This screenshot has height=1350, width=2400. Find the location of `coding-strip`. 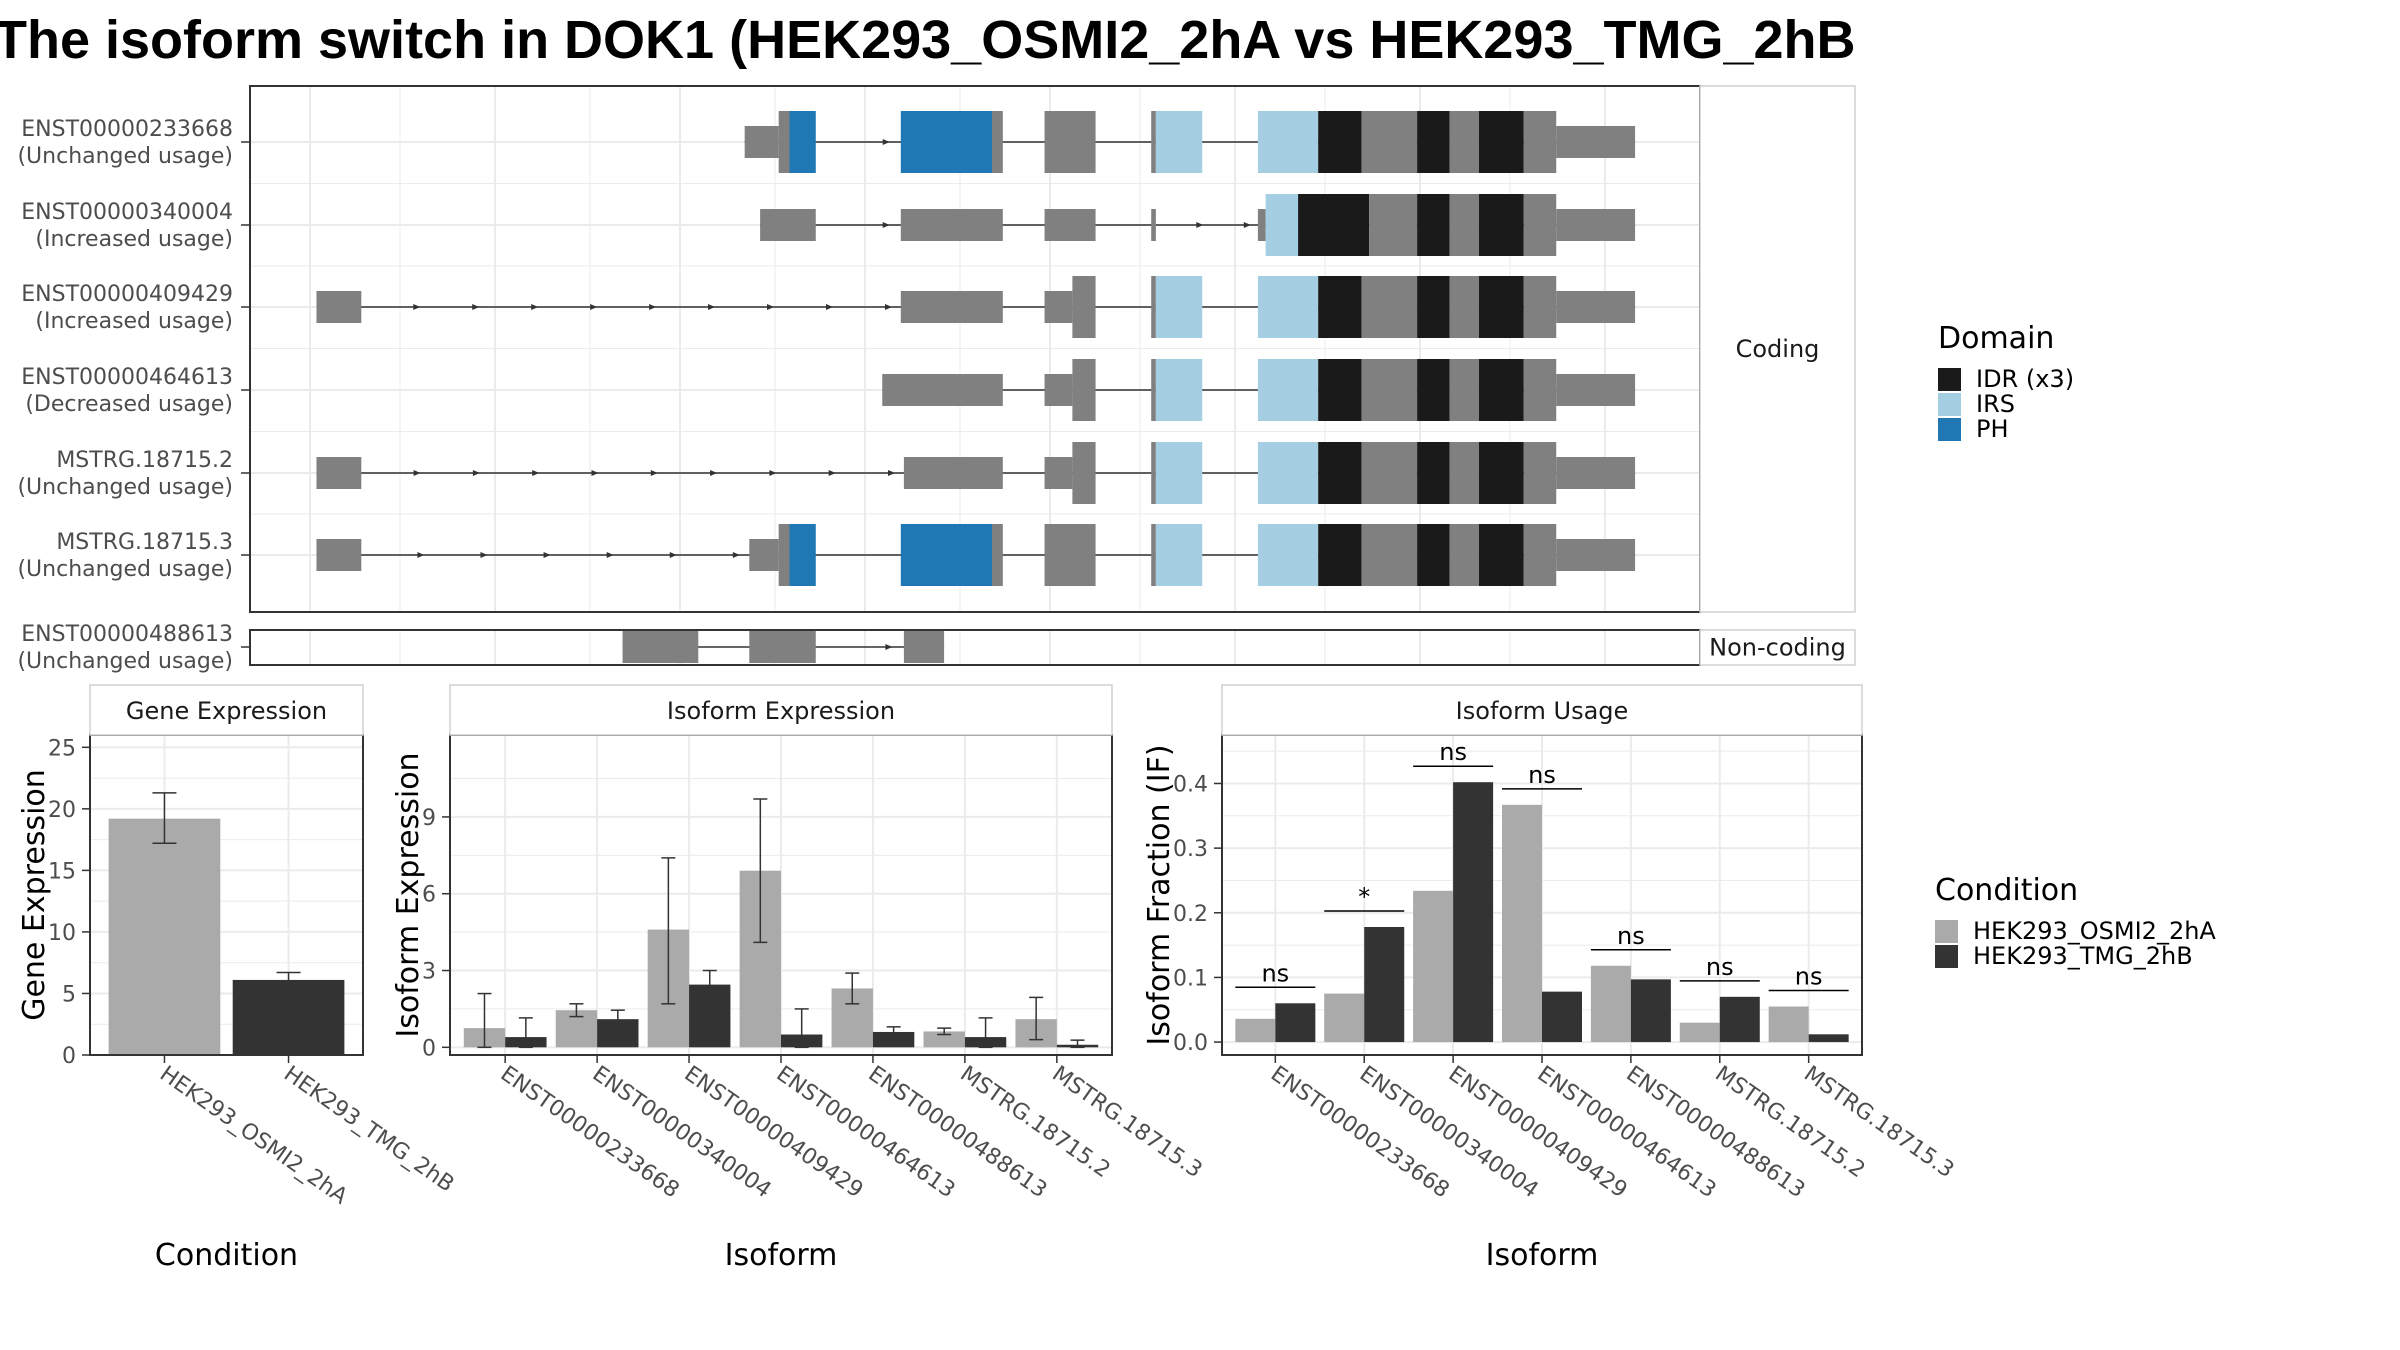

coding-strip is located at coordinates (1777, 349).